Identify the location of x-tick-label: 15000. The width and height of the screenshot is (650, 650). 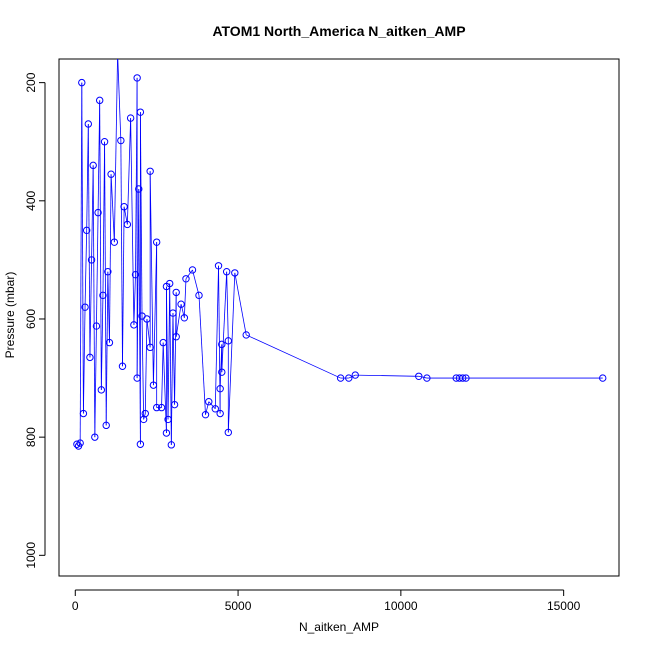
(564, 606).